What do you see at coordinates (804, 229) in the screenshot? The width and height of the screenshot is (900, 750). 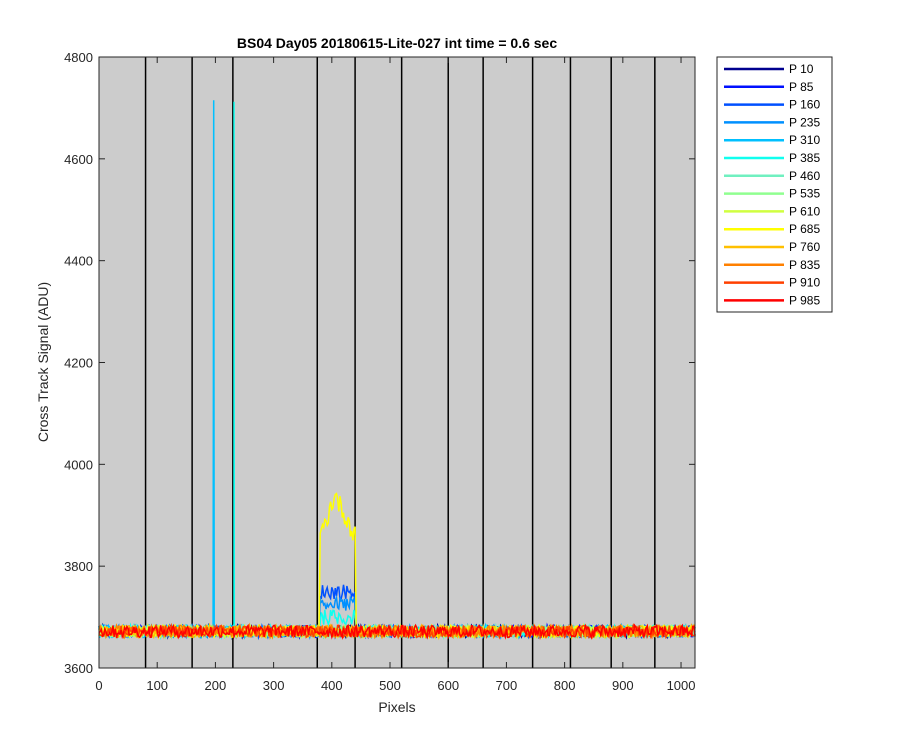 I see `legend-label: P 685` at bounding box center [804, 229].